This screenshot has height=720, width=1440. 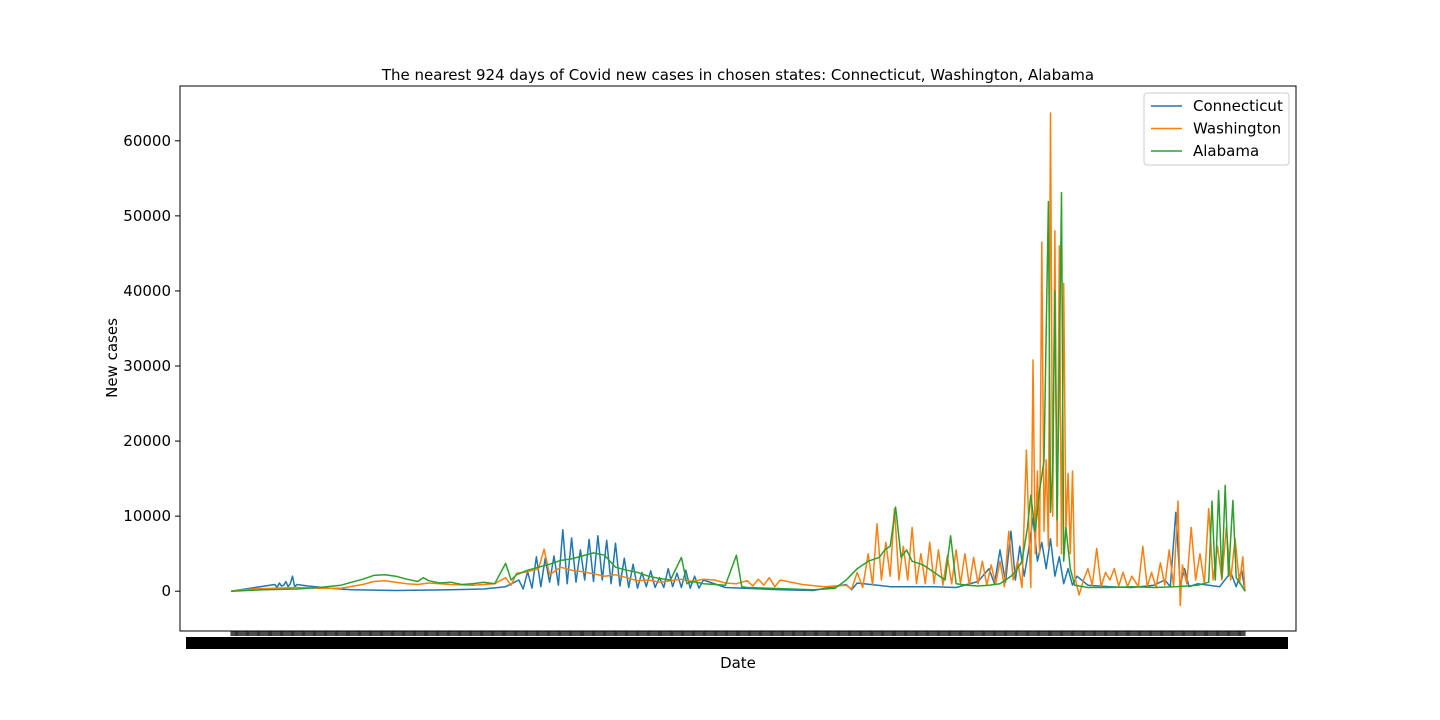 What do you see at coordinates (147, 516) in the screenshot?
I see `y-tick-label: 10000` at bounding box center [147, 516].